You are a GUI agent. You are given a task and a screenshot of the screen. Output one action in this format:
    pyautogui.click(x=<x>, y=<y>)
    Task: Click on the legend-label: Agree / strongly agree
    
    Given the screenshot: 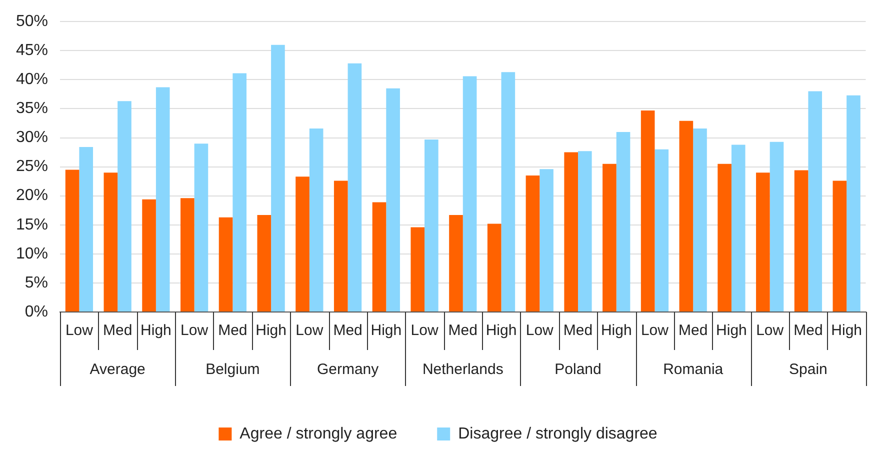 What is the action you would take?
    pyautogui.click(x=319, y=433)
    